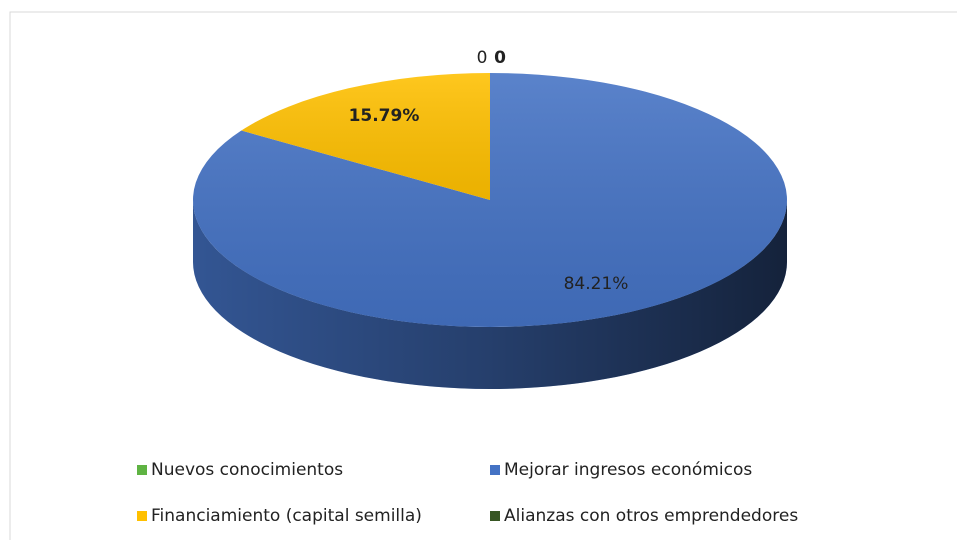 The width and height of the screenshot is (957, 540). What do you see at coordinates (247, 470) in the screenshot?
I see `legend-label: Nuevos conocimientos` at bounding box center [247, 470].